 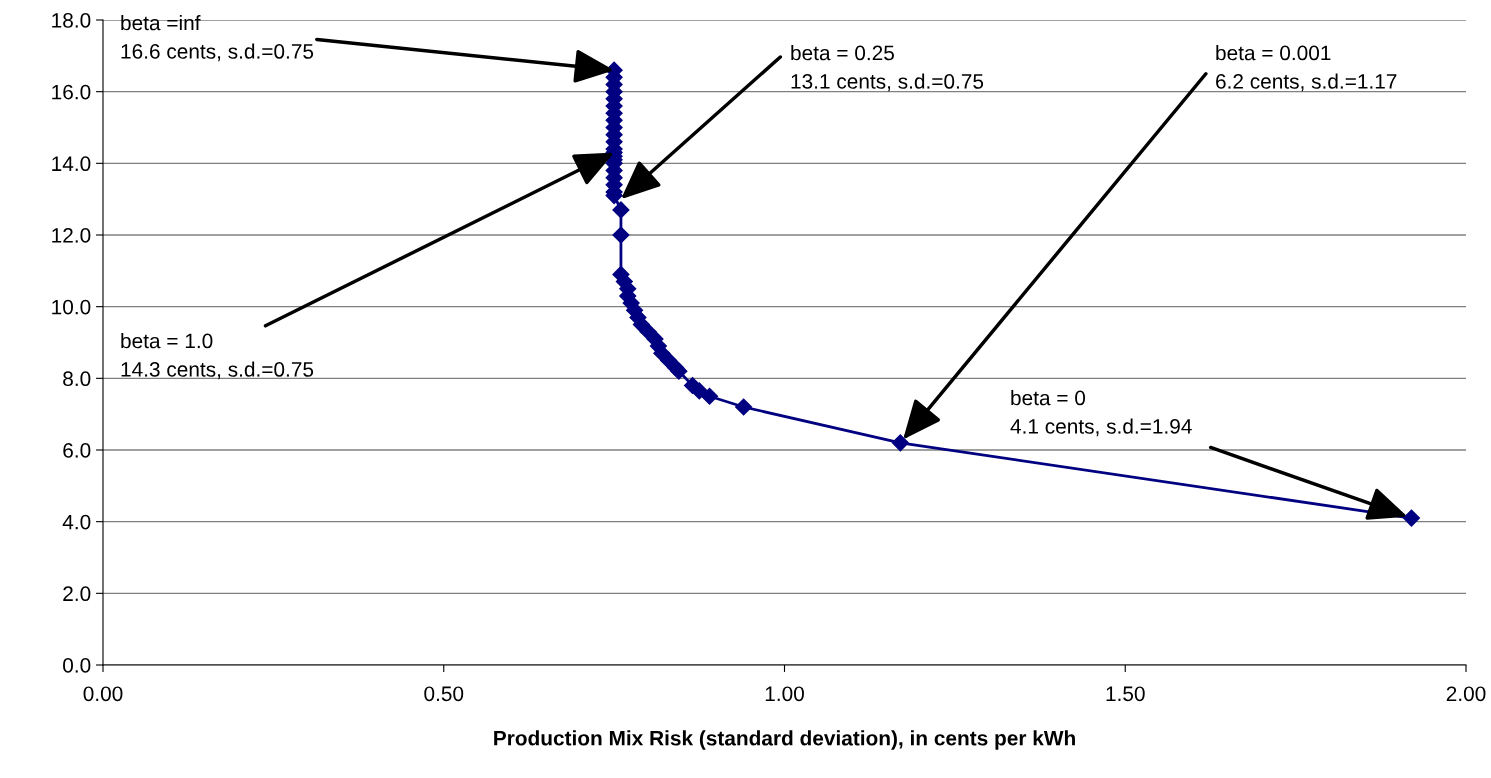 What do you see at coordinates (71, 164) in the screenshot?
I see `y-tick-label: 14.0` at bounding box center [71, 164].